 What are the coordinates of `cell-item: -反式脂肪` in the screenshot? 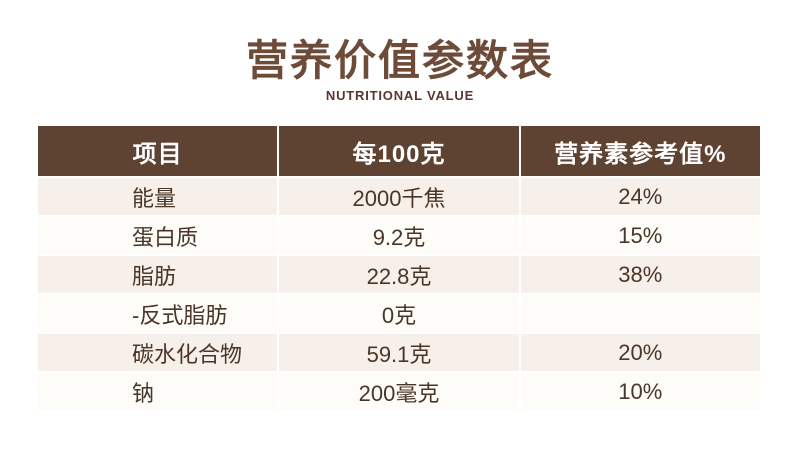 It's located at (158, 313).